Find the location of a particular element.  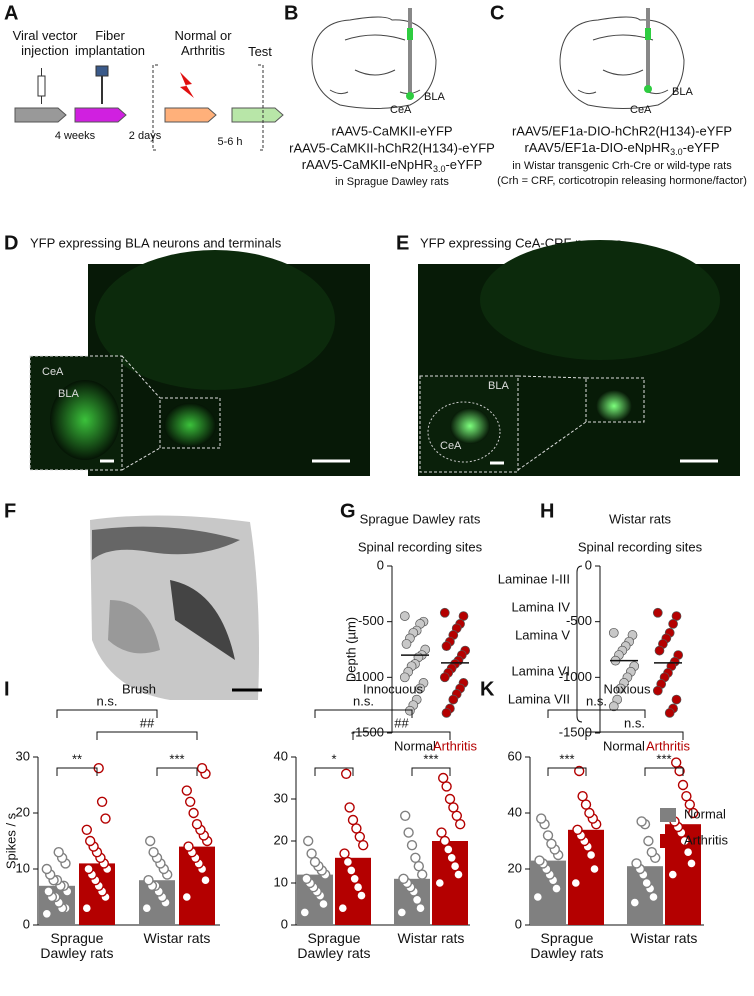

panel-letter: H is located at coordinates (547, 511).